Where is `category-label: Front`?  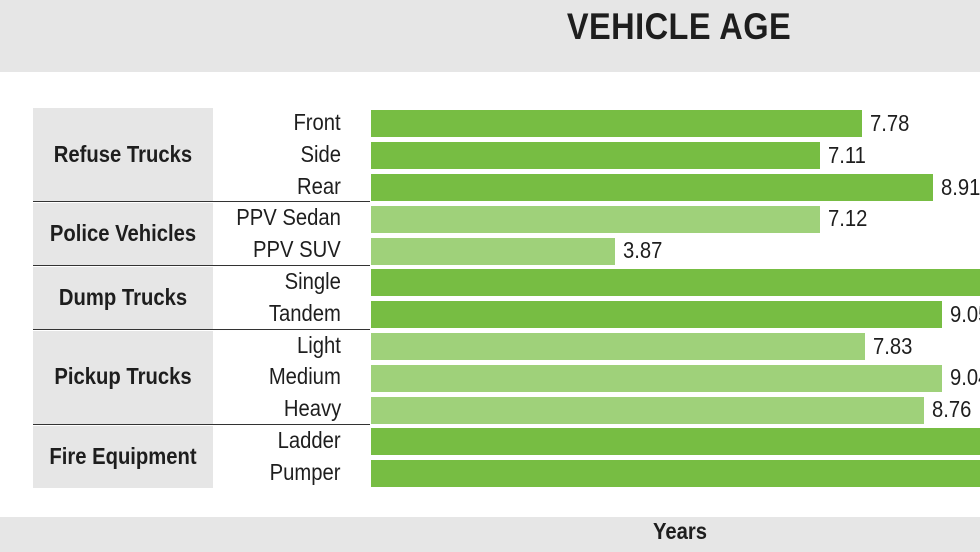 category-label: Front is located at coordinates (317, 121).